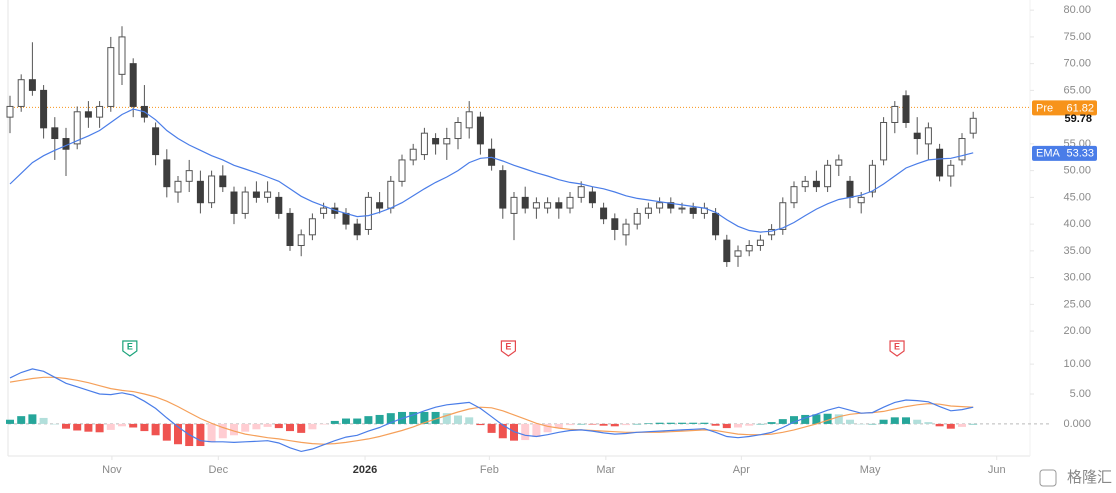 This screenshot has width=1116, height=493. I want to click on watermark: 格隆汇, so click(1089, 477).